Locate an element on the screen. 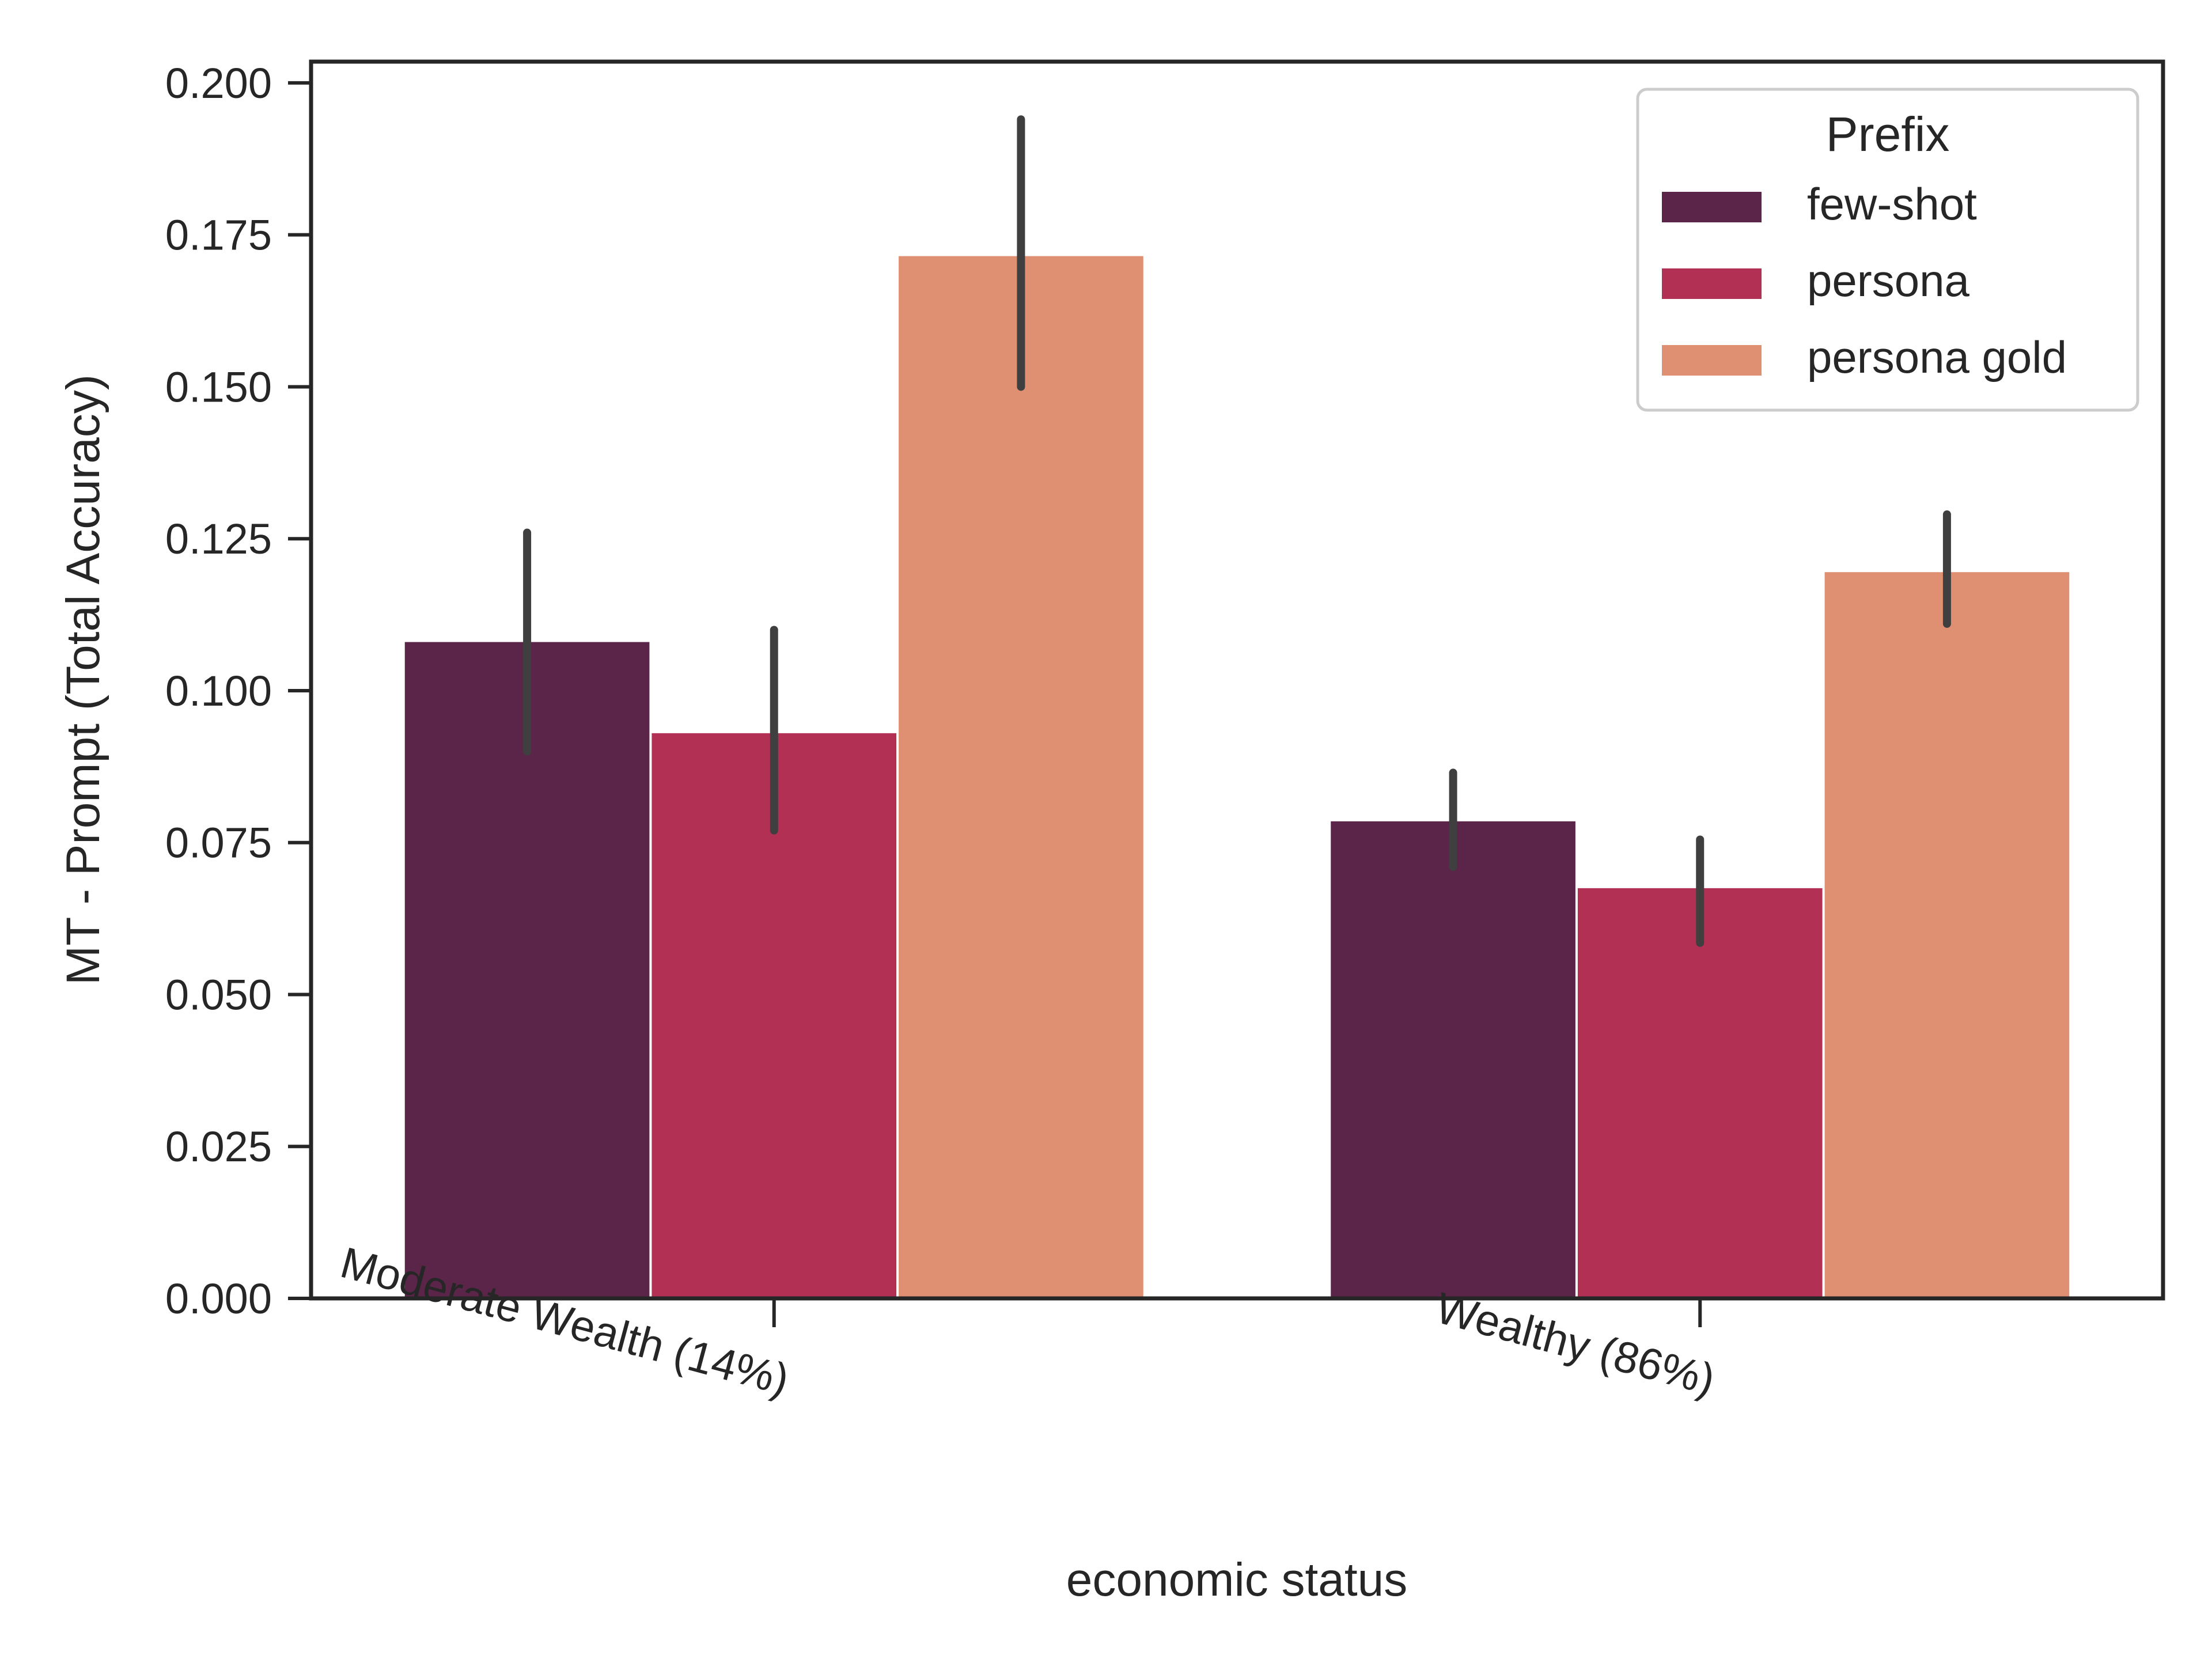 The height and width of the screenshot is (1659, 2212). legend-label-persona-gold: persona gold is located at coordinates (1937, 357).